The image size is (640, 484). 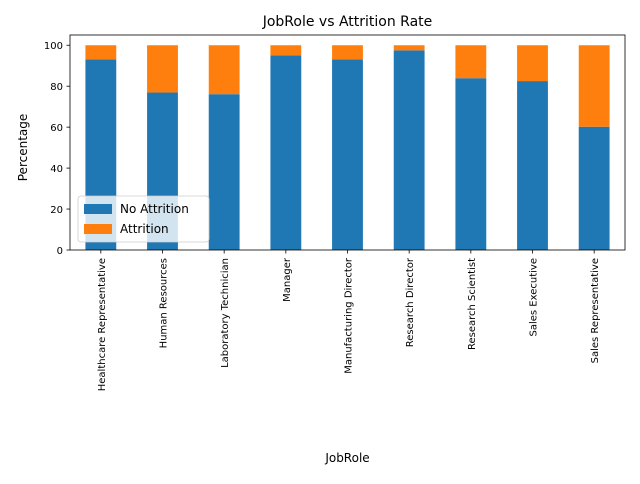 What do you see at coordinates (346, 458) in the screenshot?
I see `x-axis-label: JobRole` at bounding box center [346, 458].